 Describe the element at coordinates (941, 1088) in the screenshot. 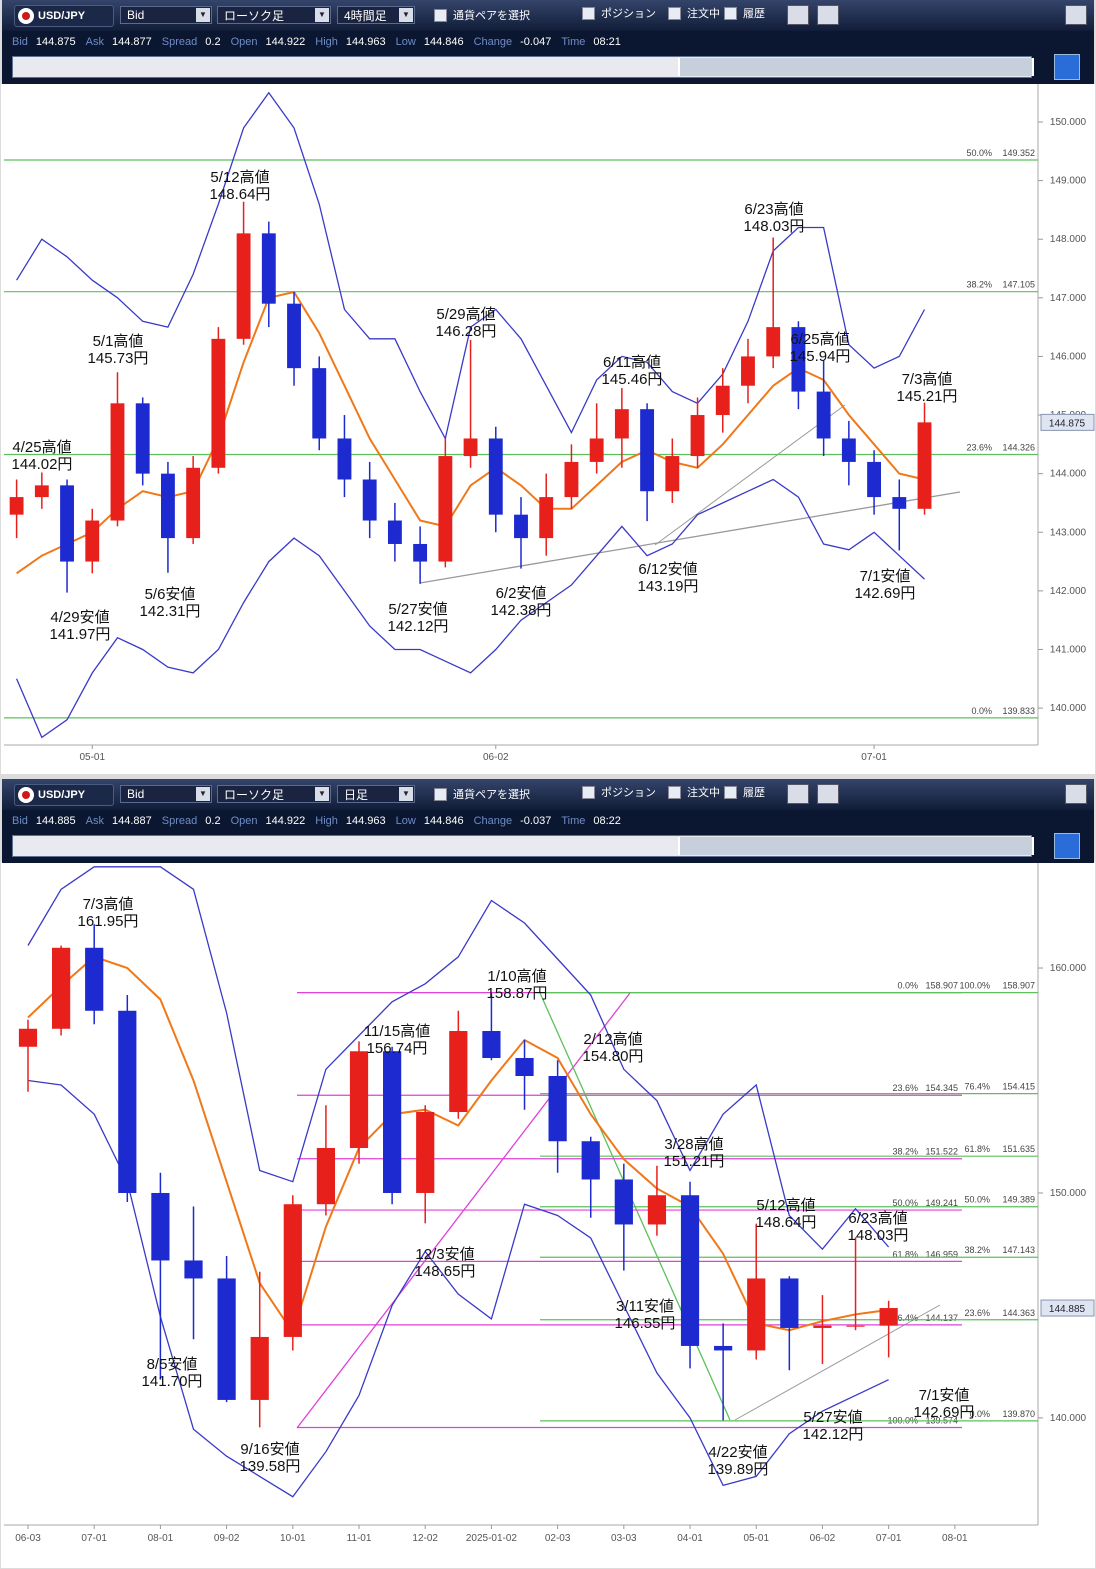

I see `fib-price: 154.345` at that location.